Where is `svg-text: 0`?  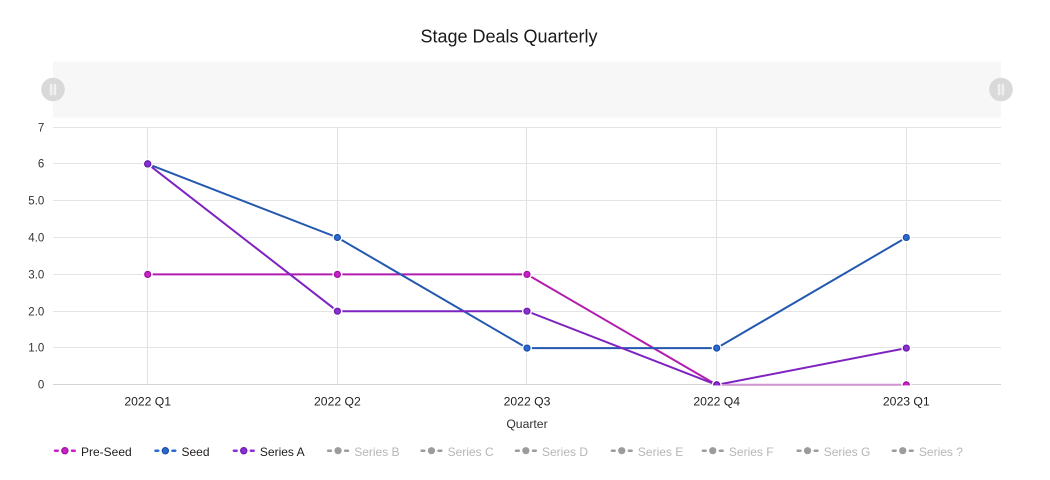 svg-text: 0 is located at coordinates (41, 386).